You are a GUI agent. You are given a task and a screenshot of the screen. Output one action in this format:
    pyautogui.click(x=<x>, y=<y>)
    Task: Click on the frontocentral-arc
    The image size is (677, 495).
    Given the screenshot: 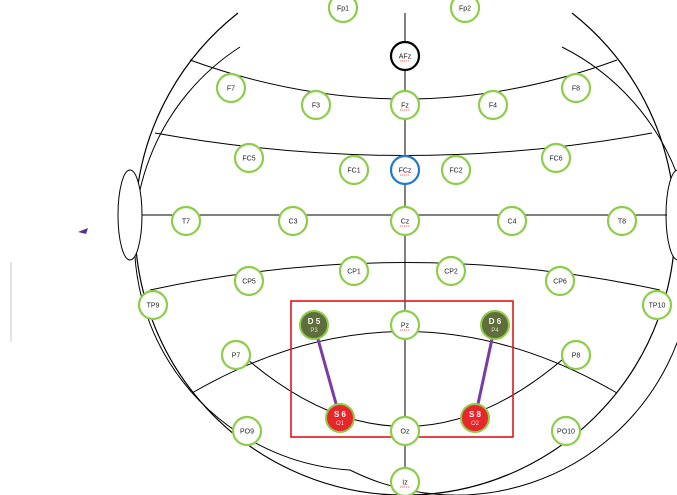 What is the action you would take?
    pyautogui.click(x=403, y=144)
    